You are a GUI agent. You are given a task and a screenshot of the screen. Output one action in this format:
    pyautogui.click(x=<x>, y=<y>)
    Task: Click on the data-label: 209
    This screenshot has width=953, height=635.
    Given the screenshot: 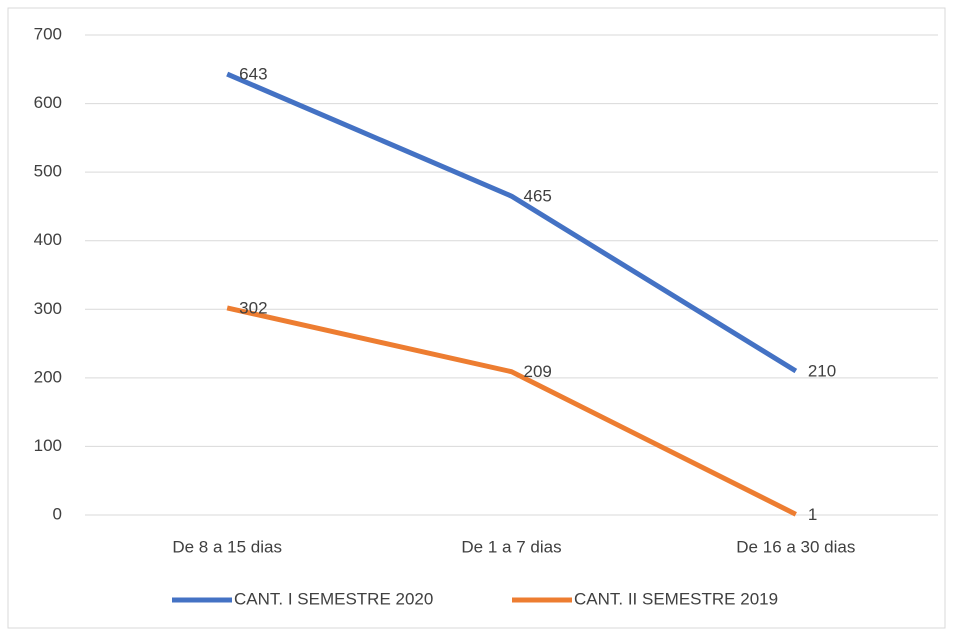 What is the action you would take?
    pyautogui.click(x=538, y=371)
    